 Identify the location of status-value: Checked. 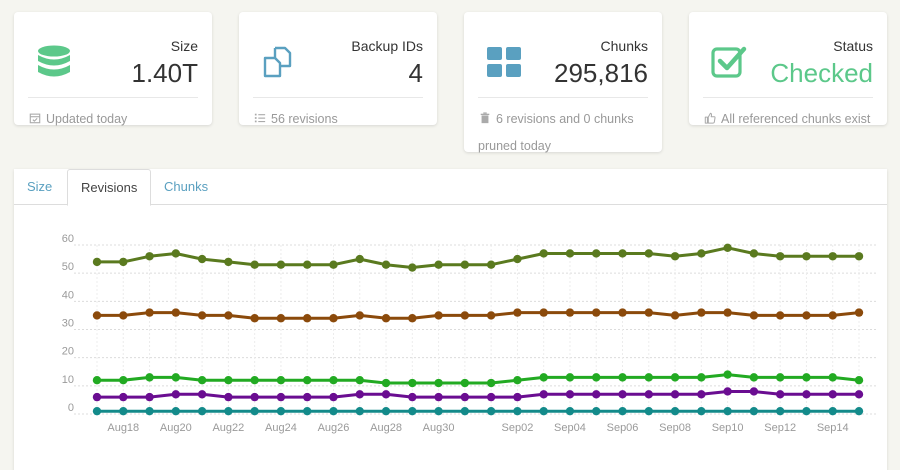
(821, 73).